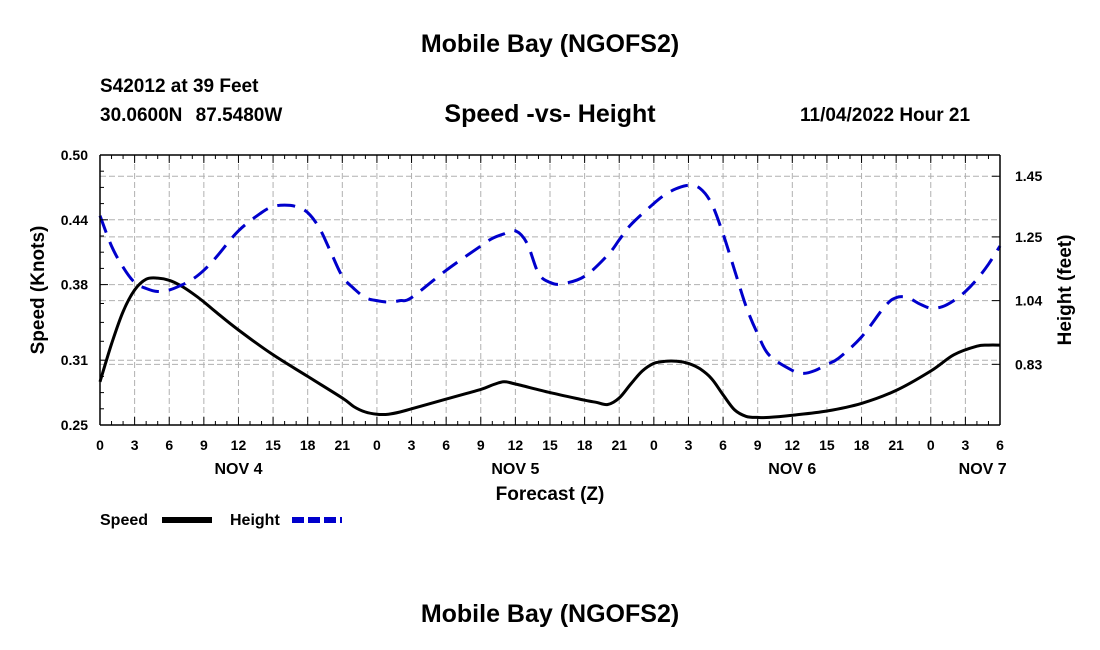 This screenshot has width=1100, height=650. What do you see at coordinates (38, 290) in the screenshot?
I see `y-left-axis-title: Speed (Knots)` at bounding box center [38, 290].